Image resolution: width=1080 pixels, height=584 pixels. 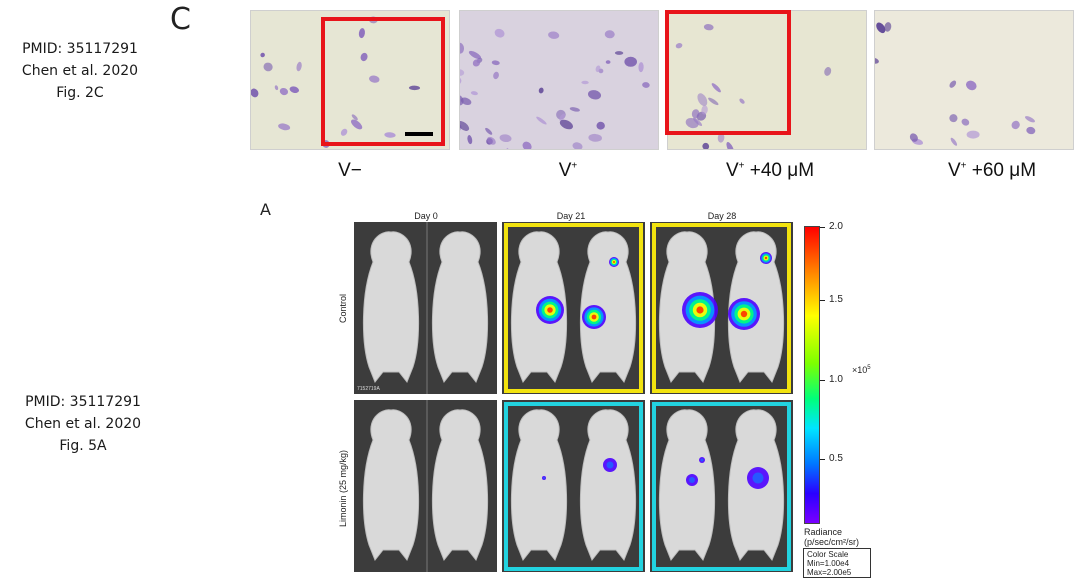 I want to click on transwell-image-v-minus, so click(x=350, y=80).